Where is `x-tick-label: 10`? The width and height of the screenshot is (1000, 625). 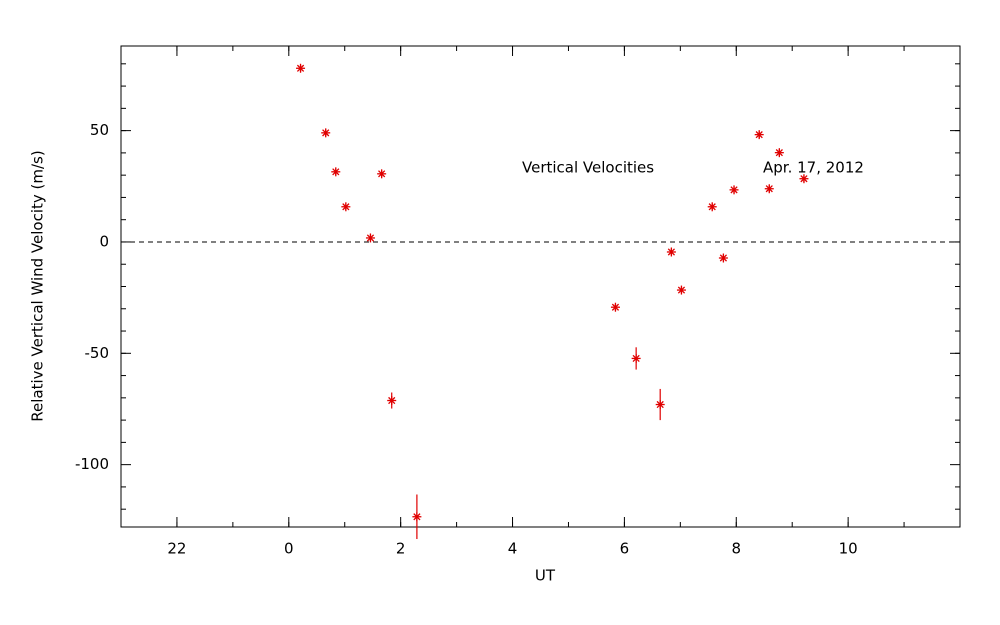
x-tick-label: 10 is located at coordinates (848, 549).